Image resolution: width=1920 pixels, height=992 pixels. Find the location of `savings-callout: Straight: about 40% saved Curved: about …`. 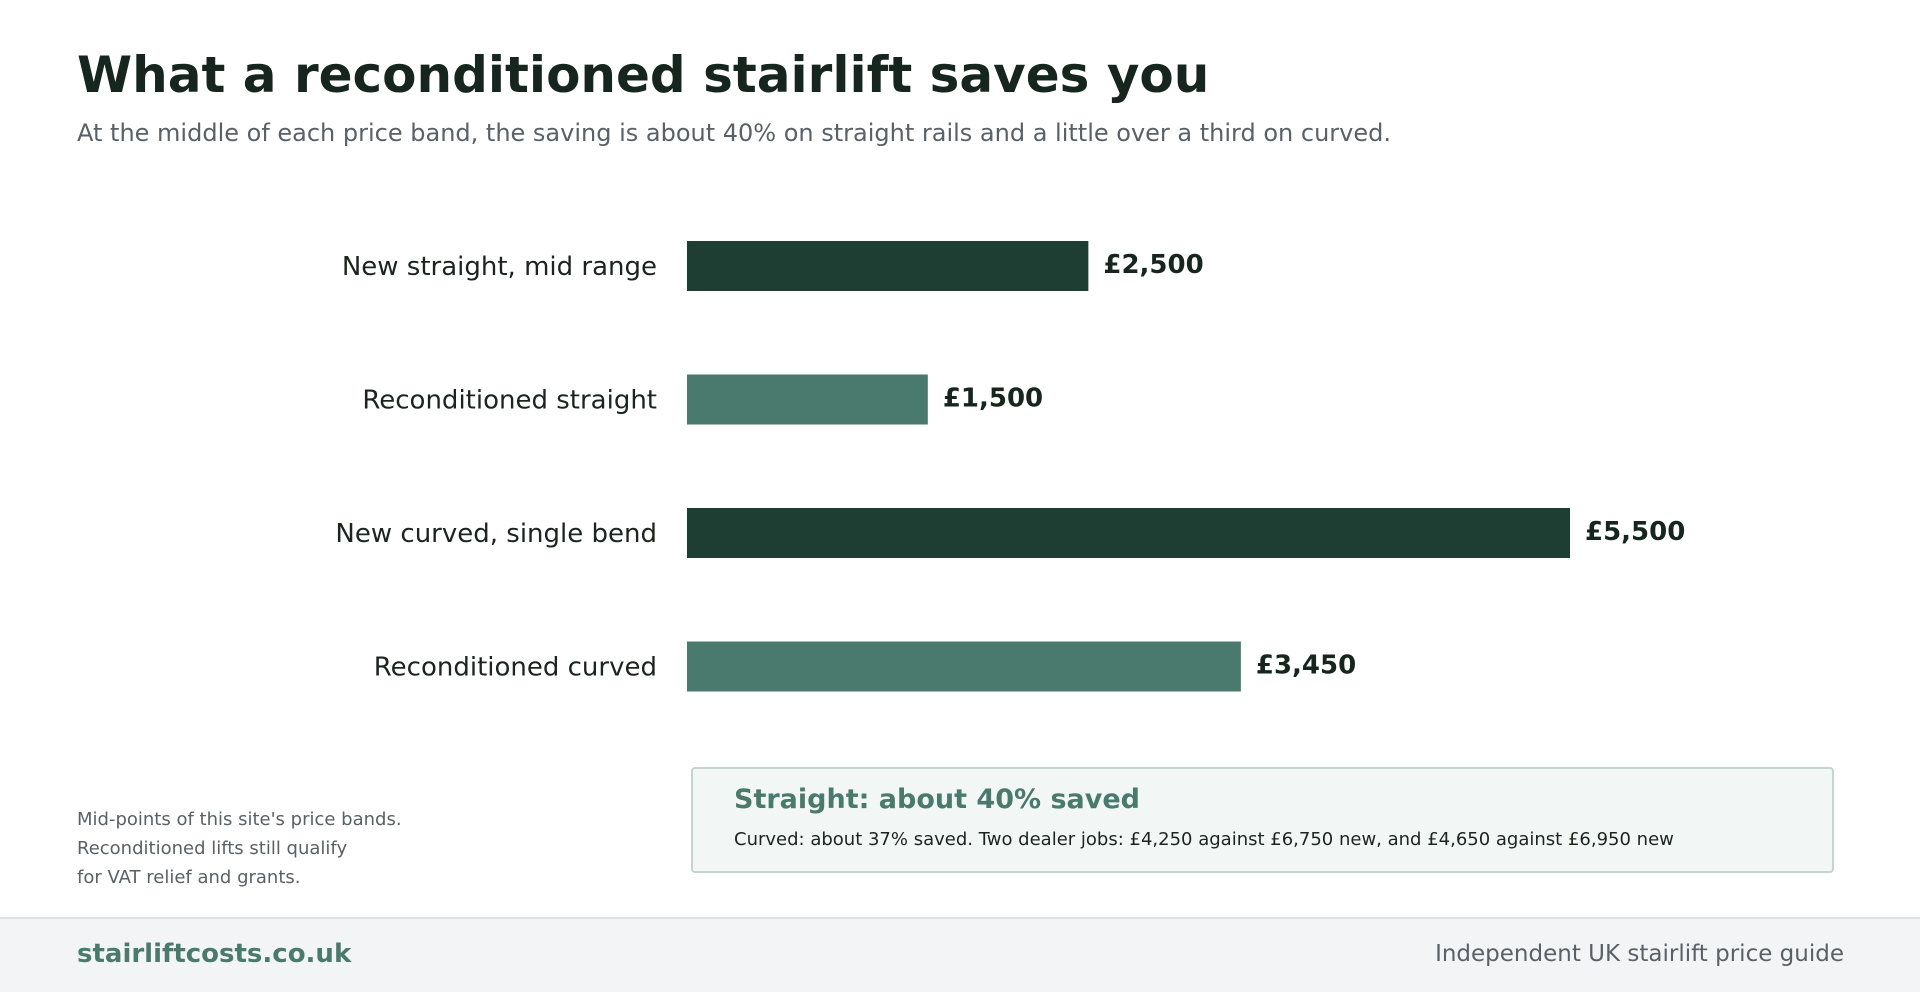

savings-callout: Straight: about 40% saved Curved: about … is located at coordinates (1262, 820).